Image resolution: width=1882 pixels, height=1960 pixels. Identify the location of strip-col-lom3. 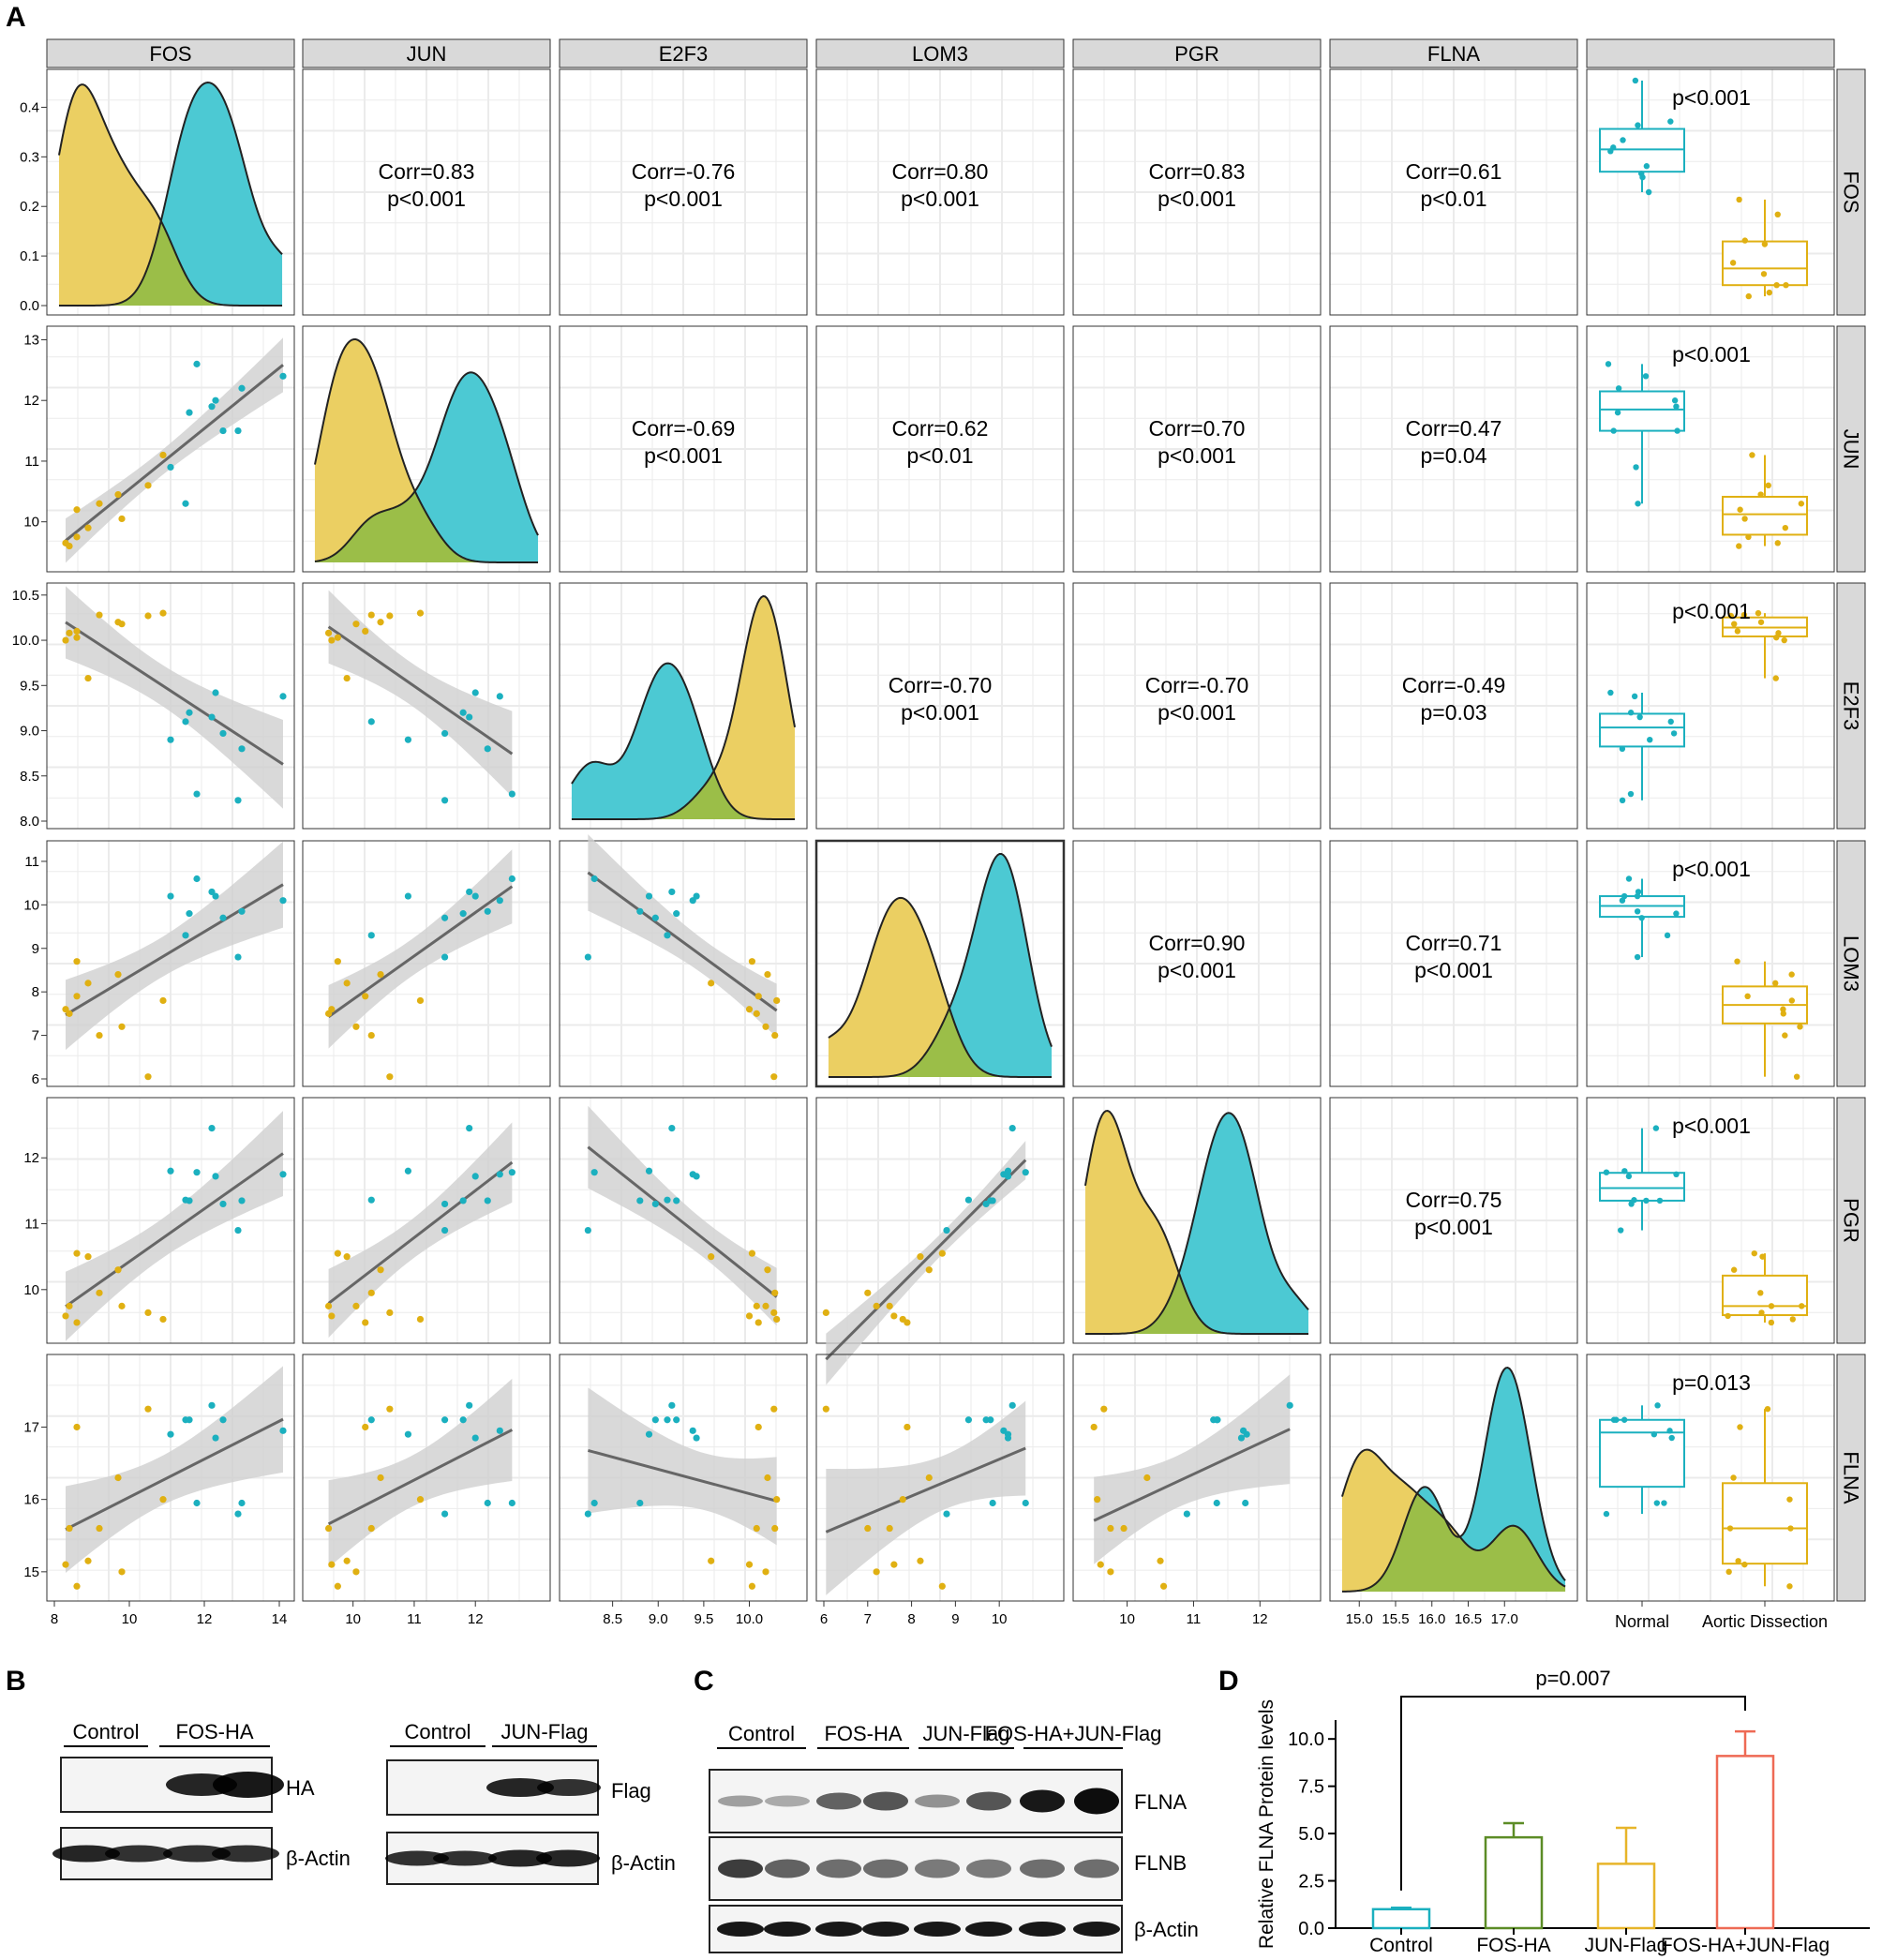
(940, 53).